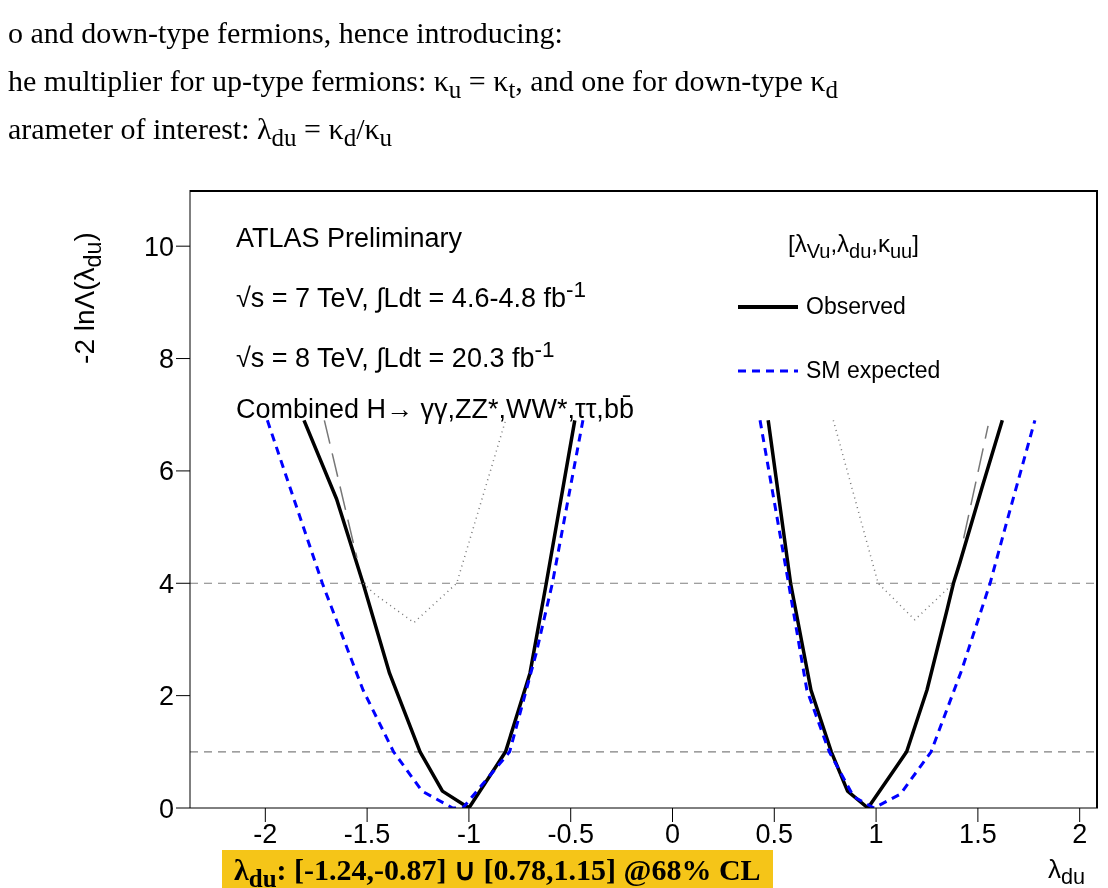  Describe the element at coordinates (396, 355) in the screenshot. I see `annotation: √s = 8 TeV, ∫Ldt = 20.3 fb$^{-1}$` at that location.